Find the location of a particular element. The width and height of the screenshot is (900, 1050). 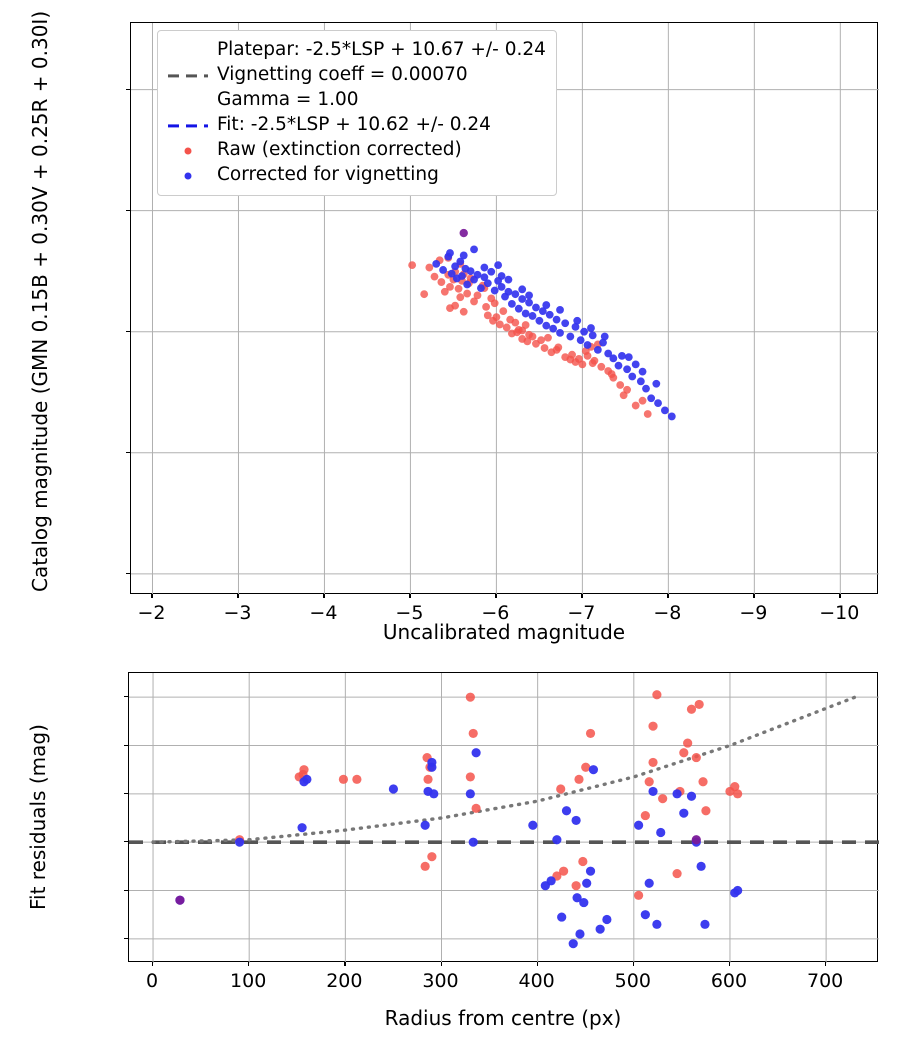

legend-item-label: Vignetting coeff = 0.00070 is located at coordinates (342, 75).